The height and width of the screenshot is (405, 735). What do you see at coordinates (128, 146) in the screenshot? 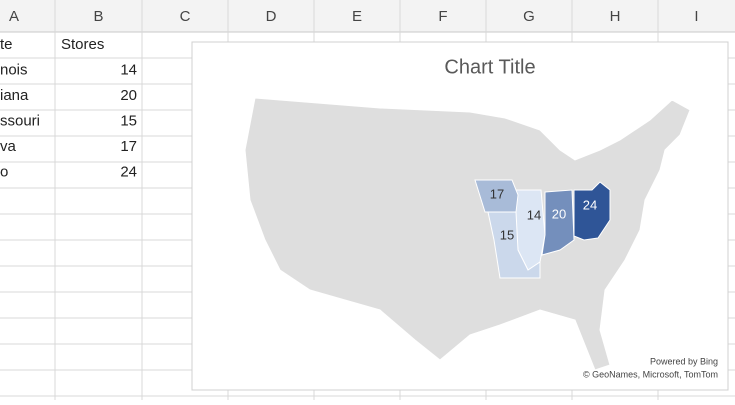
I see `cell: 17` at bounding box center [128, 146].